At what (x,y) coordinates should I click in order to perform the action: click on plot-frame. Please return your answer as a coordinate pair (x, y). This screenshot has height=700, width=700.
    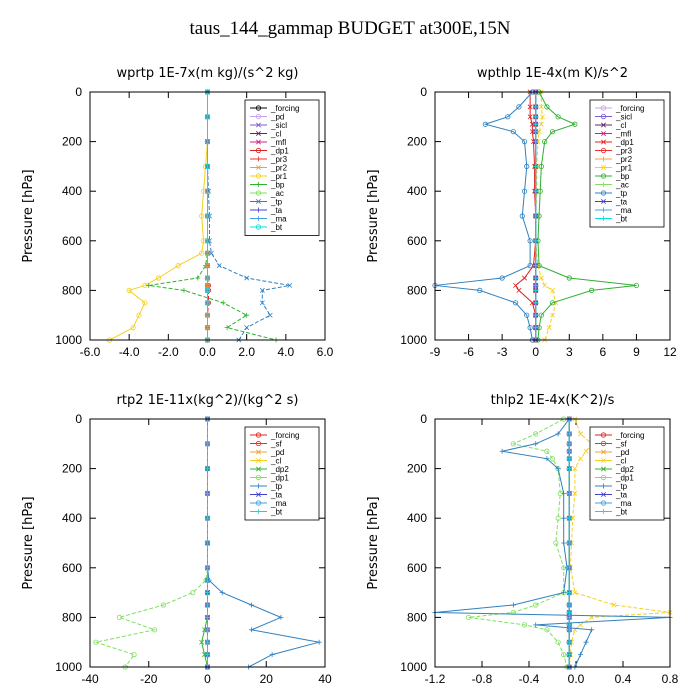
    Looking at the image, I should click on (207, 543).